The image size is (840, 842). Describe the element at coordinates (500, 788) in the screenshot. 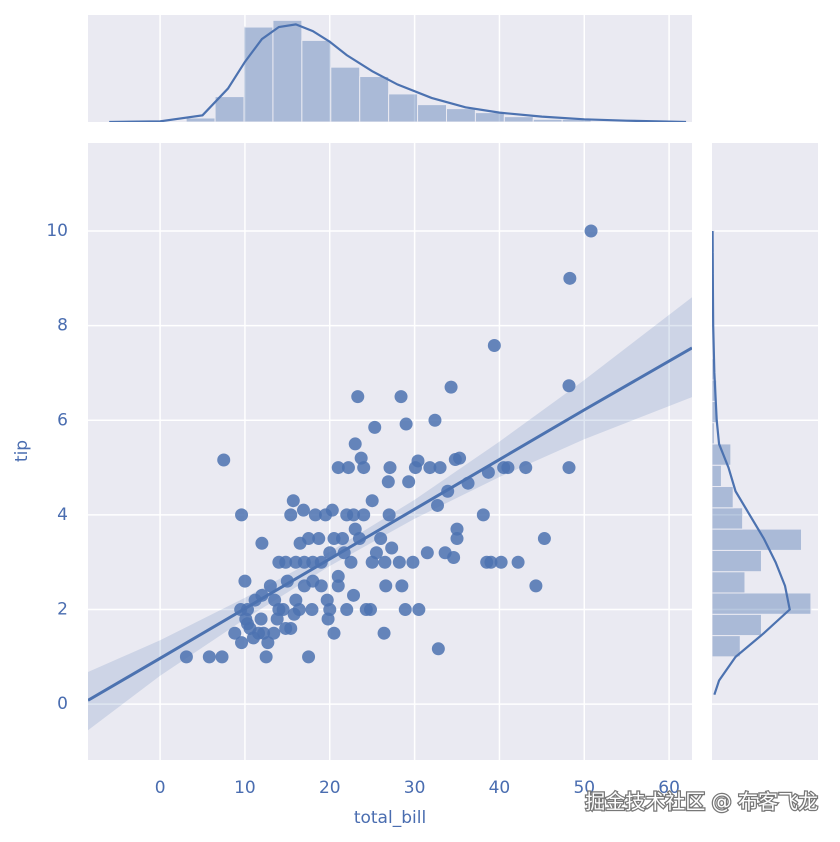

I see `x-tick-label: 40` at that location.